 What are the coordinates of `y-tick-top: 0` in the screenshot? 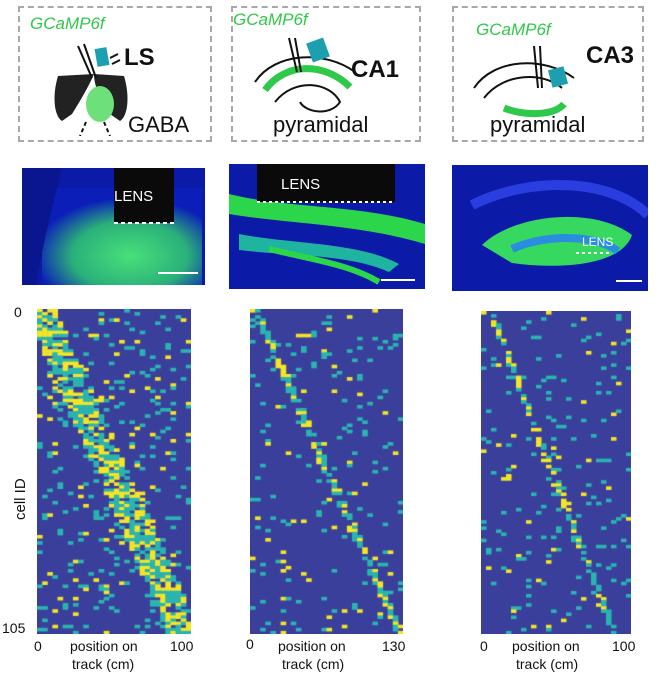 It's located at (18, 312).